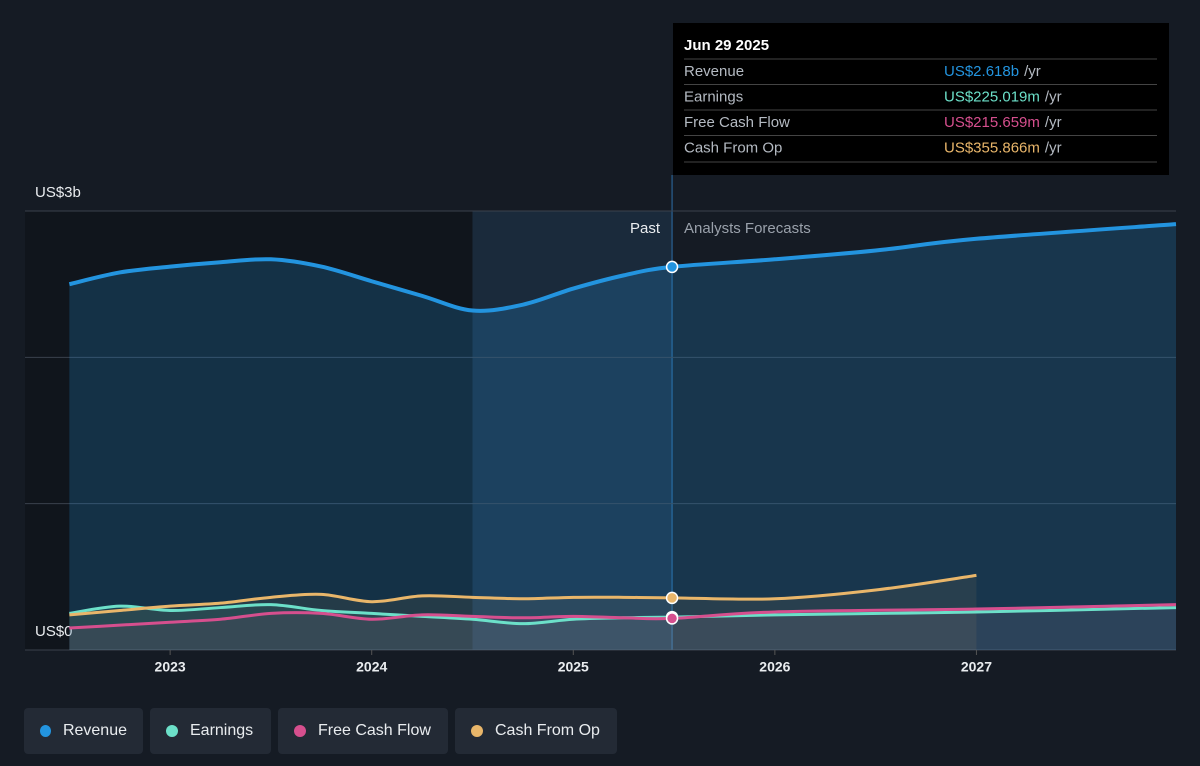  Describe the element at coordinates (976, 667) in the screenshot. I see `x-tick-label: 2027` at that location.